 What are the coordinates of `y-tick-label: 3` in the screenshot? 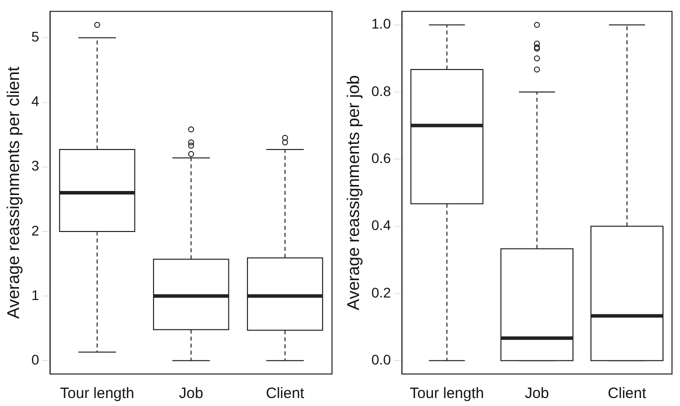 It's located at (35, 166).